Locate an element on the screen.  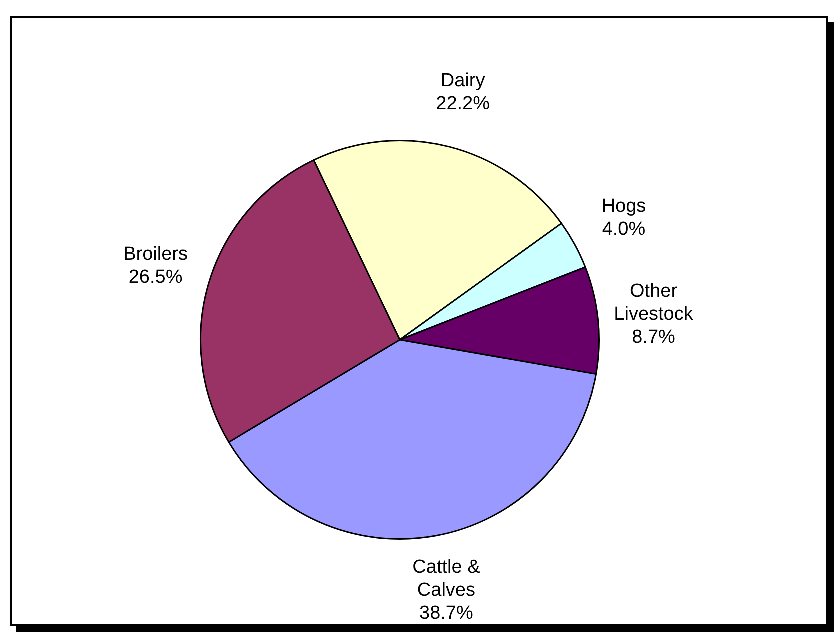
data-label: 4.0% is located at coordinates (624, 229).